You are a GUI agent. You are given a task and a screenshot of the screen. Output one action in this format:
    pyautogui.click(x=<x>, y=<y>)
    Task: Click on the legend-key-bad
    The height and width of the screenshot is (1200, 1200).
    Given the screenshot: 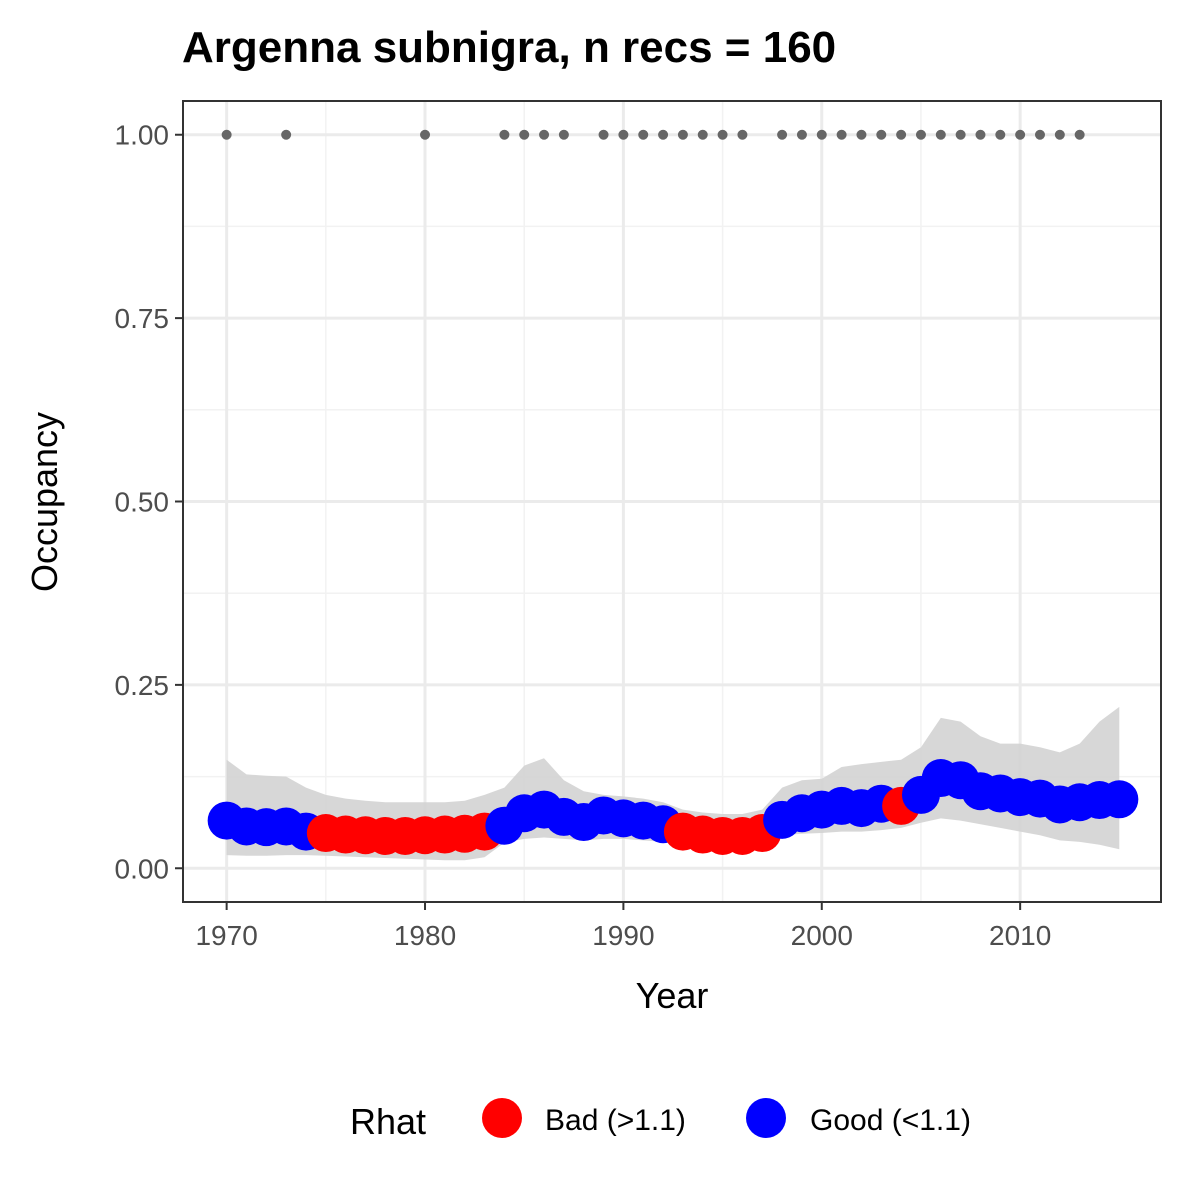 What is the action you would take?
    pyautogui.click(x=502, y=1118)
    